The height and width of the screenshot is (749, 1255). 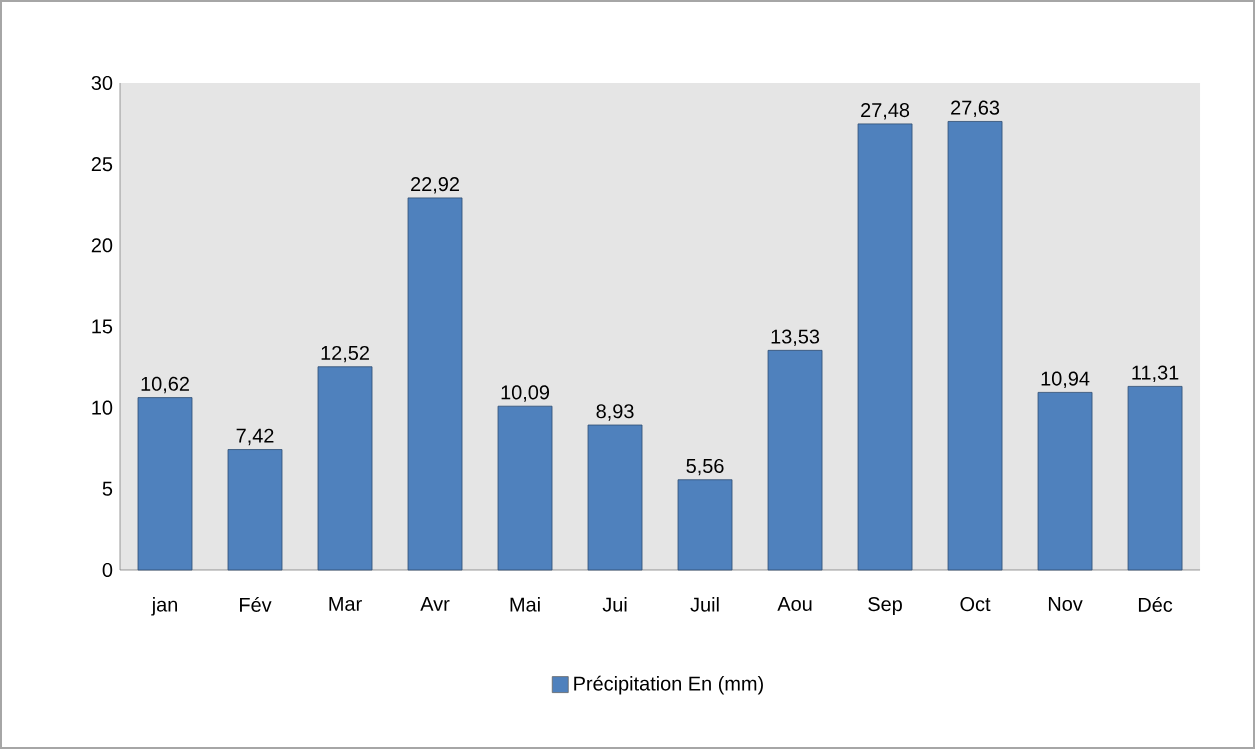 I want to click on data-label: 7,42, so click(x=255, y=437).